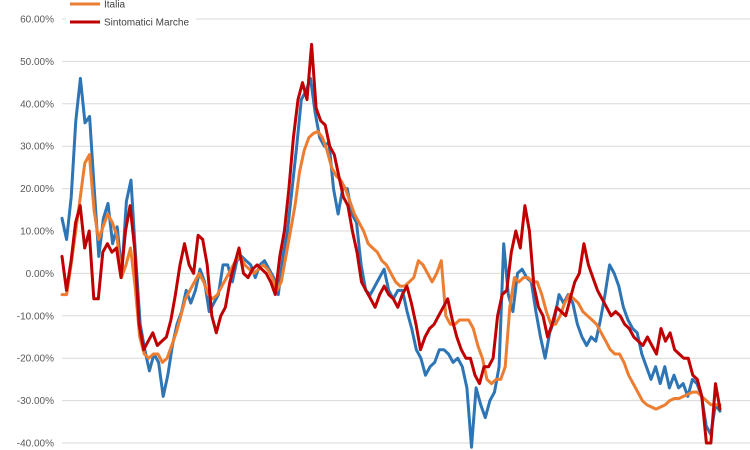  Describe the element at coordinates (40, 274) in the screenshot. I see `y-tick-label: 0.00%` at that location.